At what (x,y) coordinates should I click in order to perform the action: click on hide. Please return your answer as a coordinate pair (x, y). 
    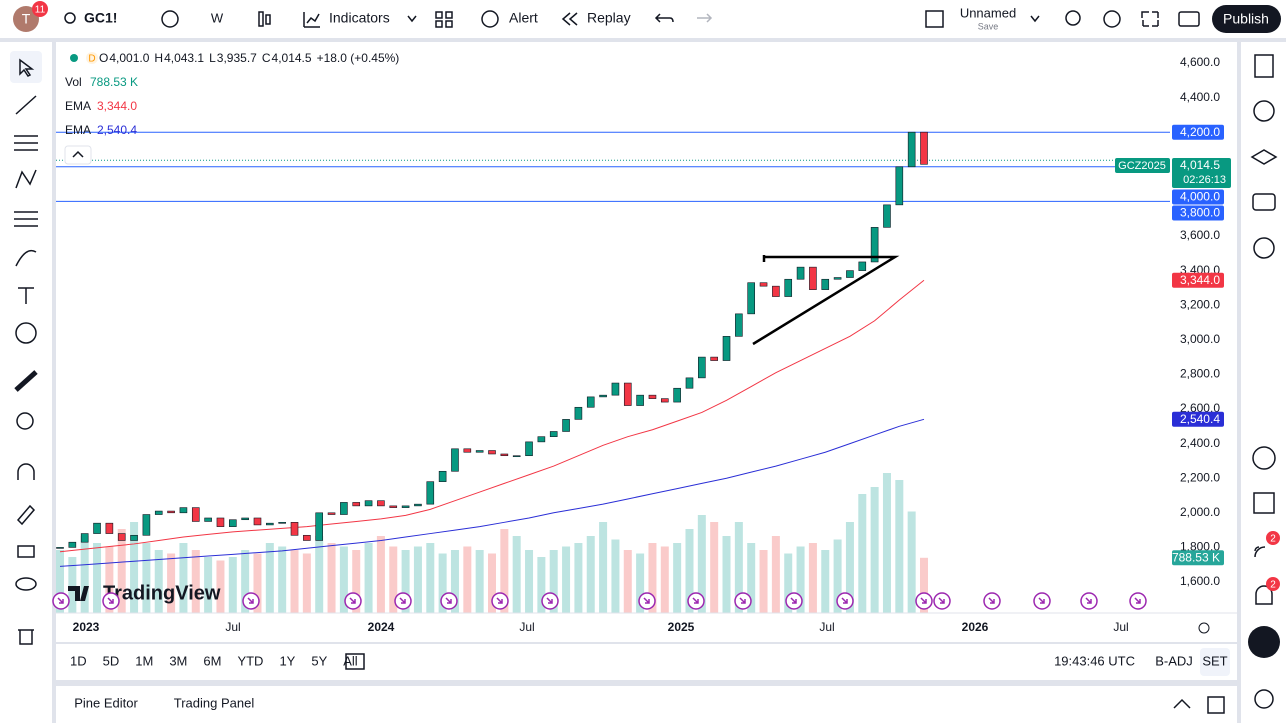
    Looking at the image, I should click on (26, 584).